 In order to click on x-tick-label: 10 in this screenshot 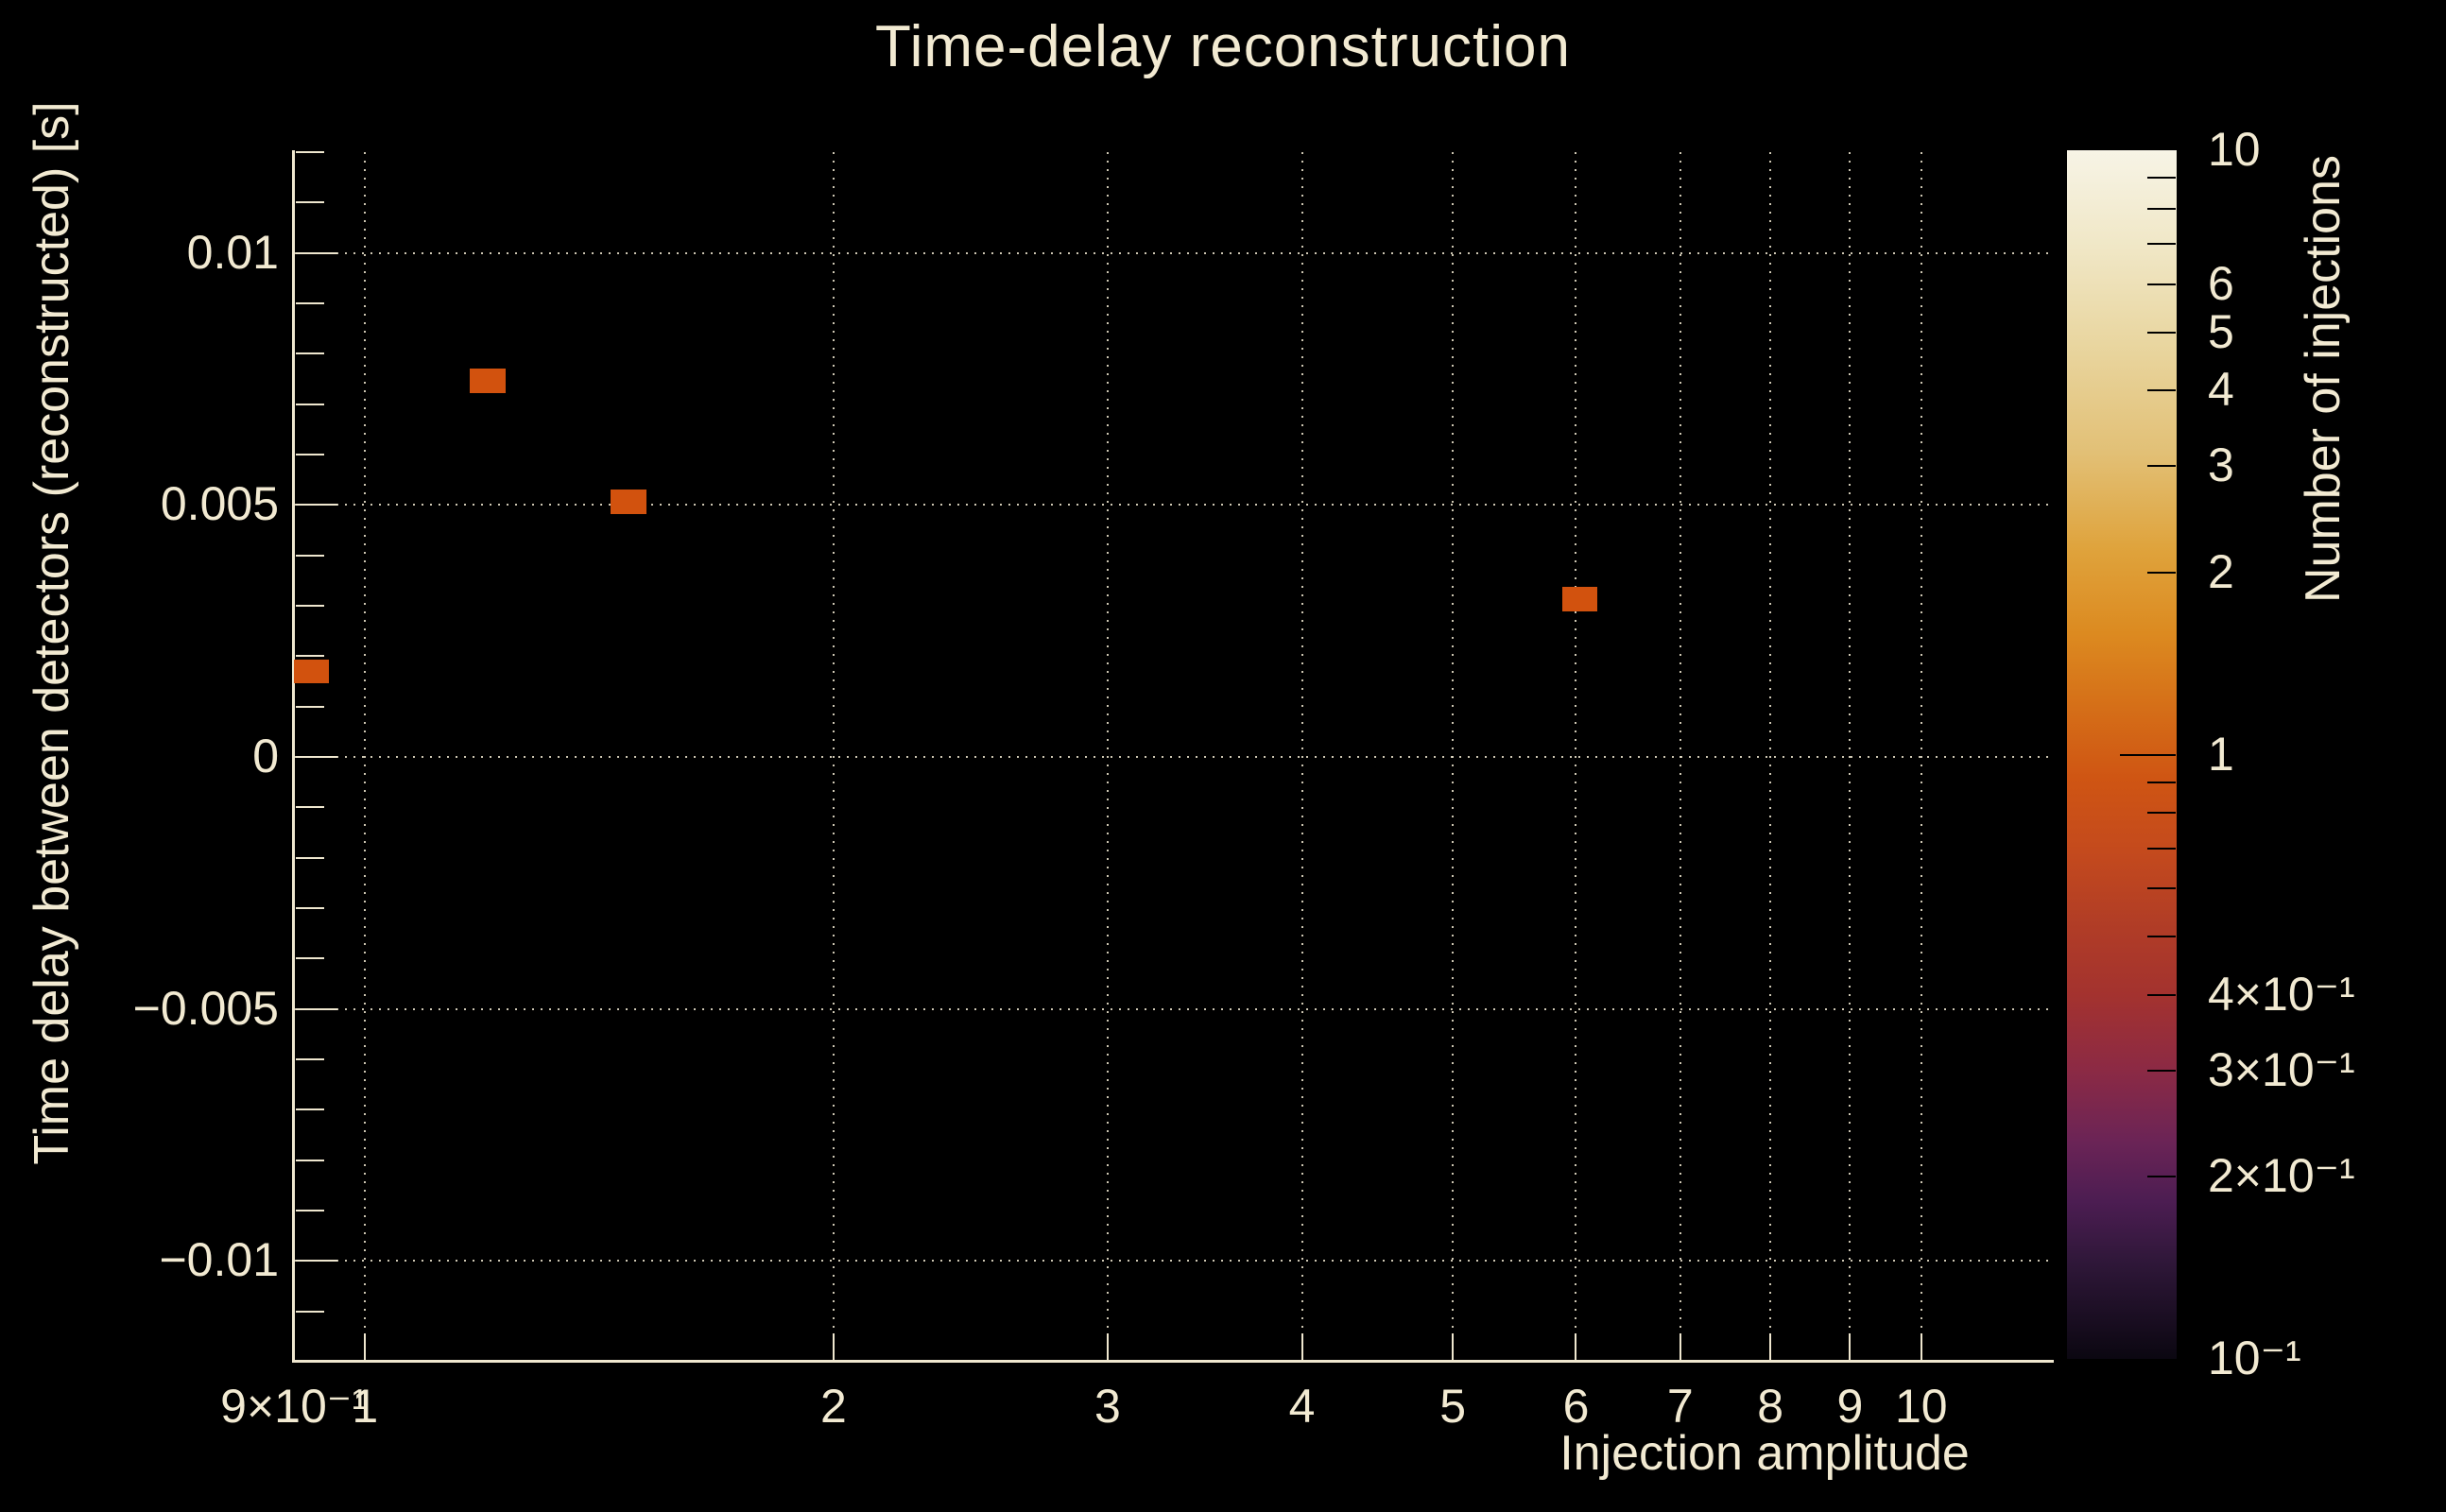, I will do `click(1921, 1406)`.